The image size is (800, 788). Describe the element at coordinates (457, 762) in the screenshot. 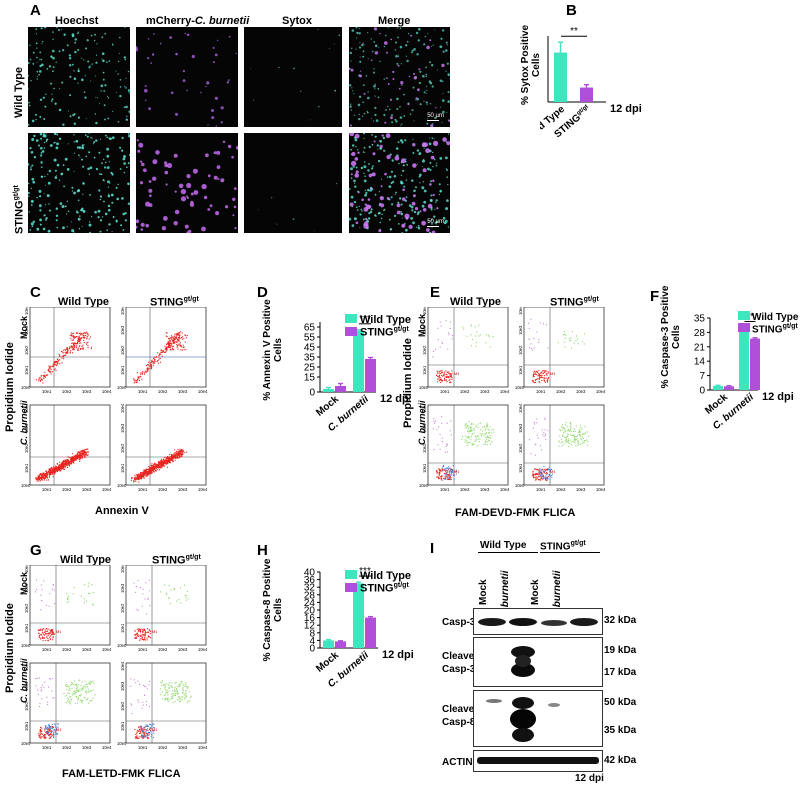

I see `blot-label-actin: ACTIN` at that location.